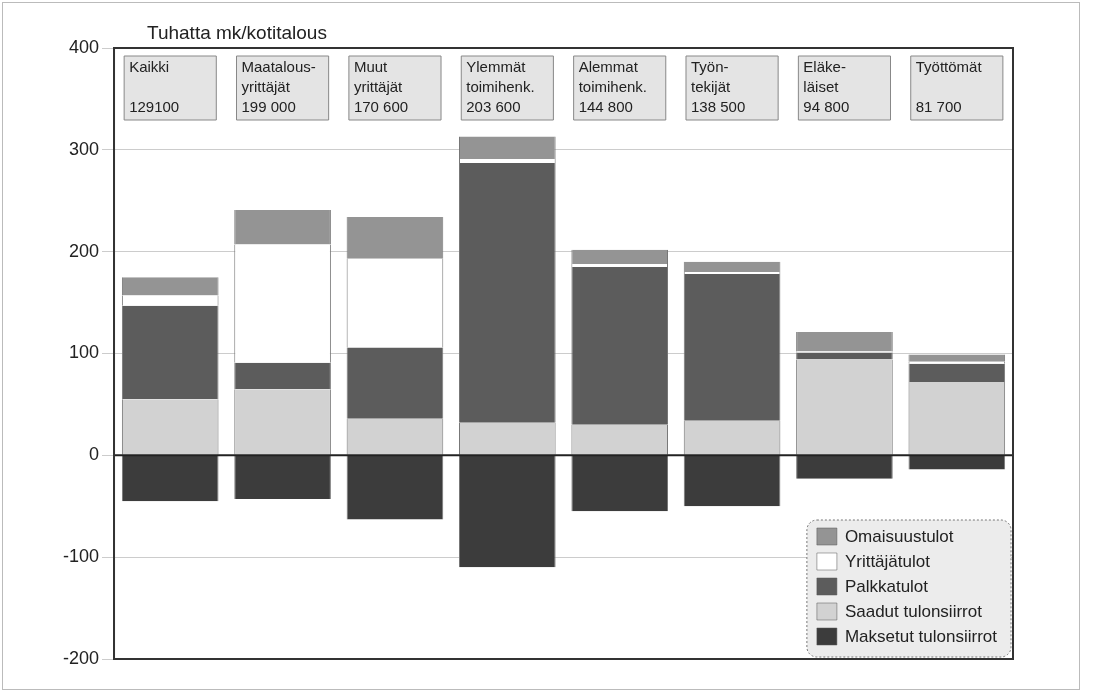 The height and width of the screenshot is (699, 1093). Describe the element at coordinates (718, 106) in the screenshot. I see `annotation: 138 500` at that location.